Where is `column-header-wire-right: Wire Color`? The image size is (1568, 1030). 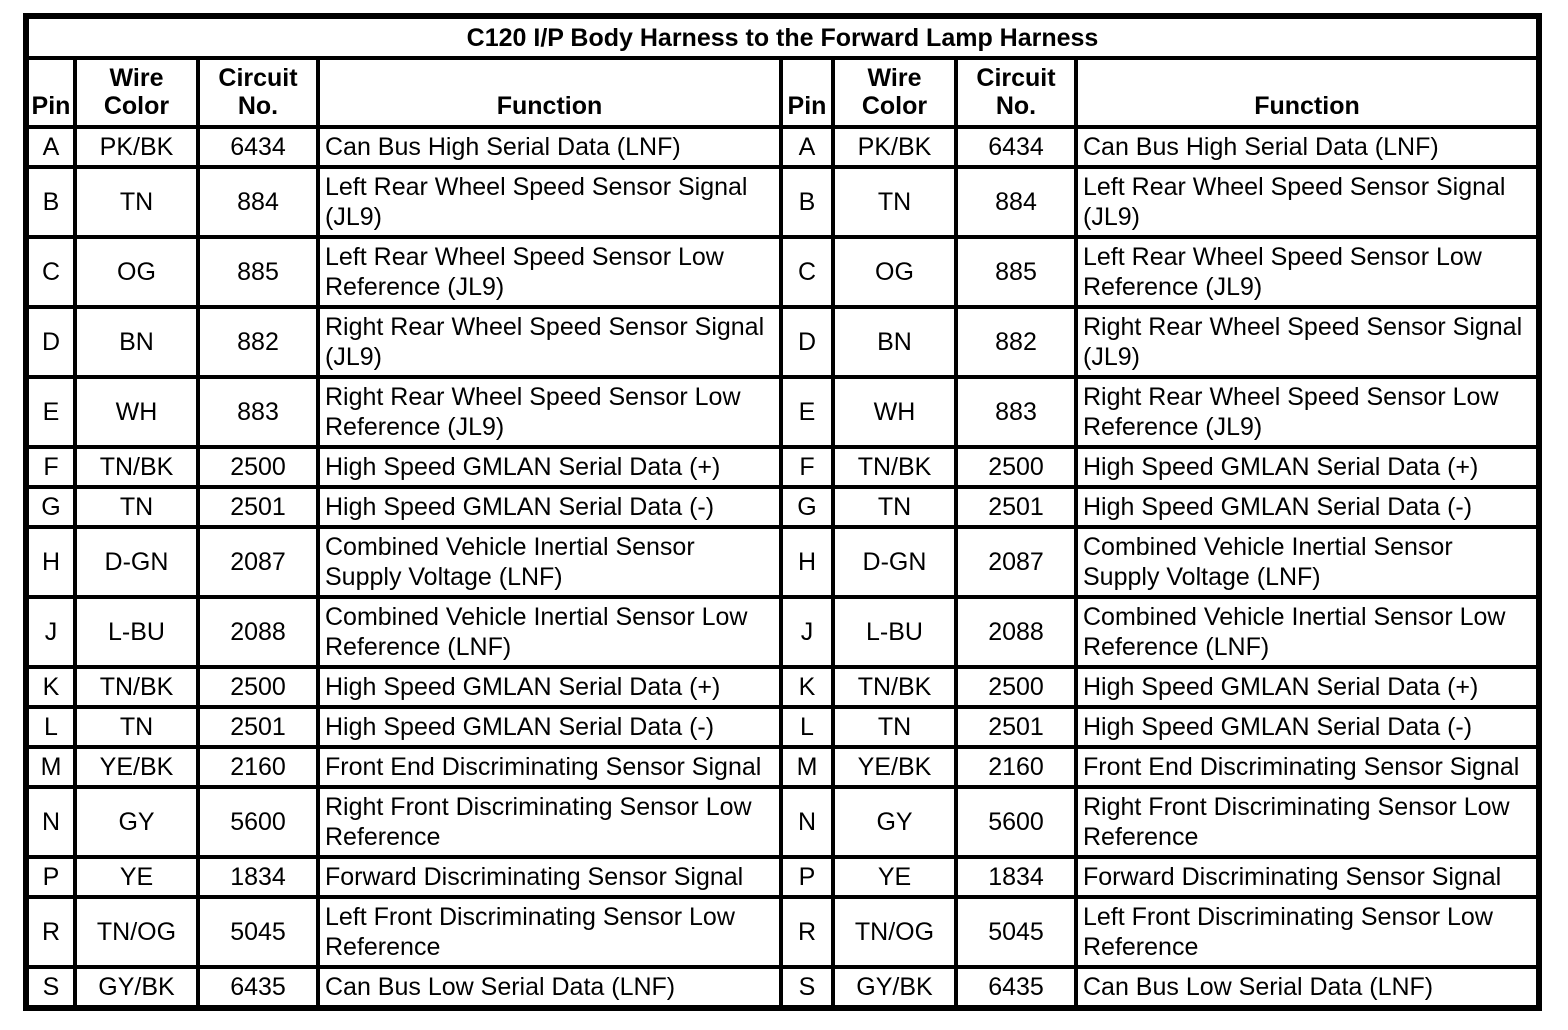
column-header-wire-right: Wire Color is located at coordinates (894, 92).